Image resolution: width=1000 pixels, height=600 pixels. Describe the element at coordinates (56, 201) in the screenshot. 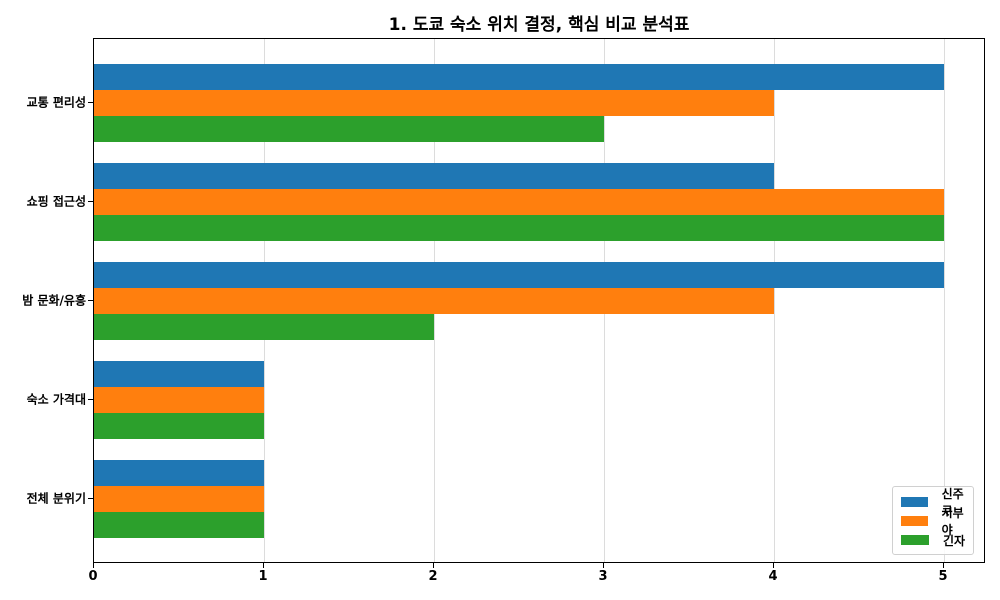

I see `y-tick-label: 쇼핑 접근성` at that location.